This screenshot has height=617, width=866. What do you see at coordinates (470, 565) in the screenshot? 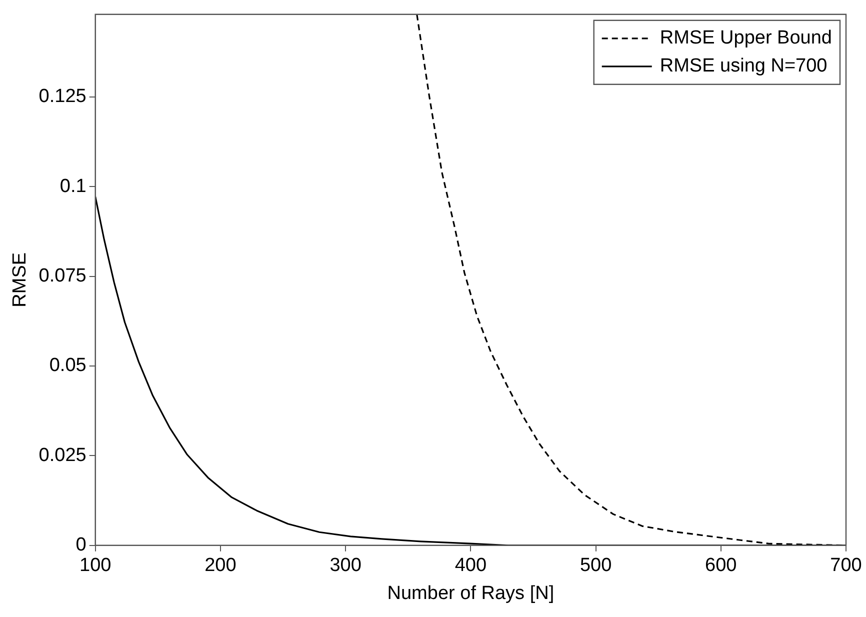
I see `x-tick-label: 400` at bounding box center [470, 565].